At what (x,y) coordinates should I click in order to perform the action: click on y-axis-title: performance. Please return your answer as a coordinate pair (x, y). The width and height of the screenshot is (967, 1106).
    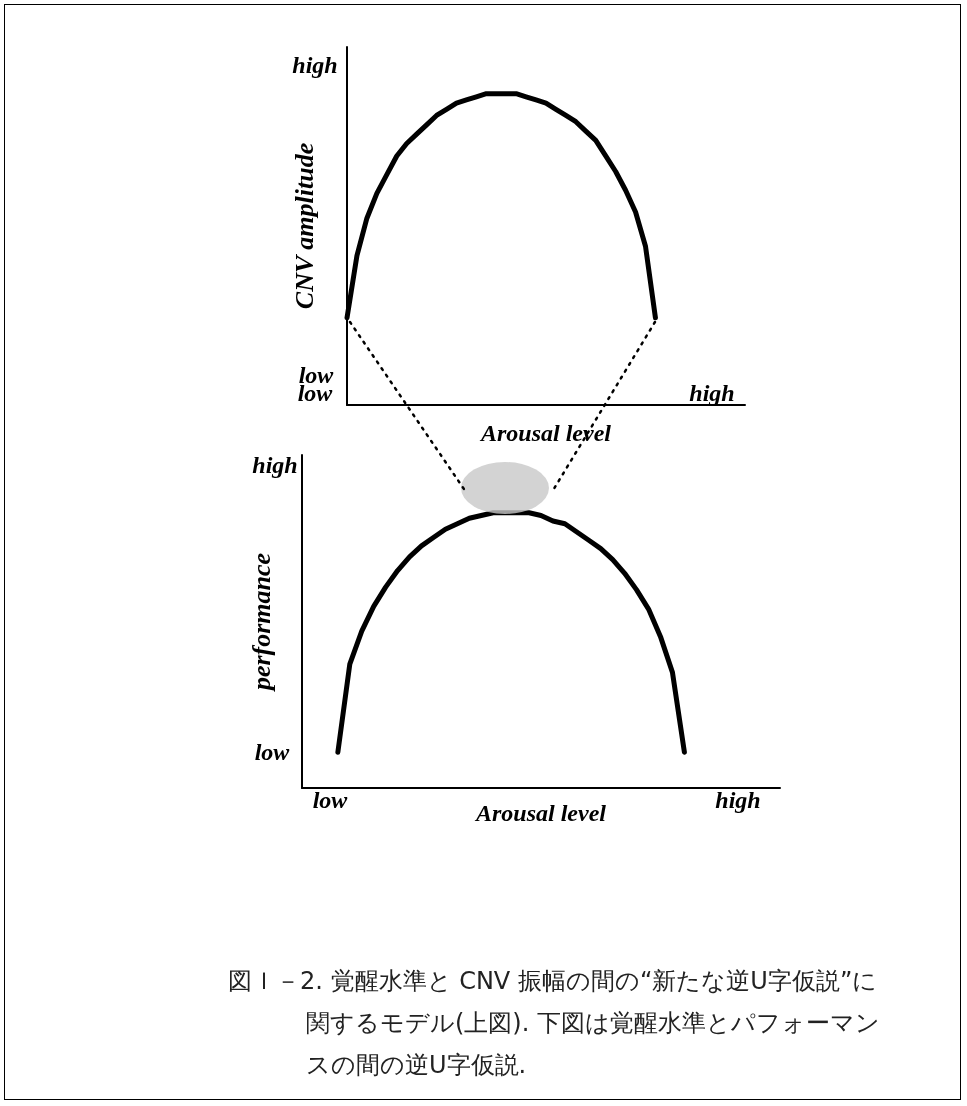
    Looking at the image, I should click on (261, 622).